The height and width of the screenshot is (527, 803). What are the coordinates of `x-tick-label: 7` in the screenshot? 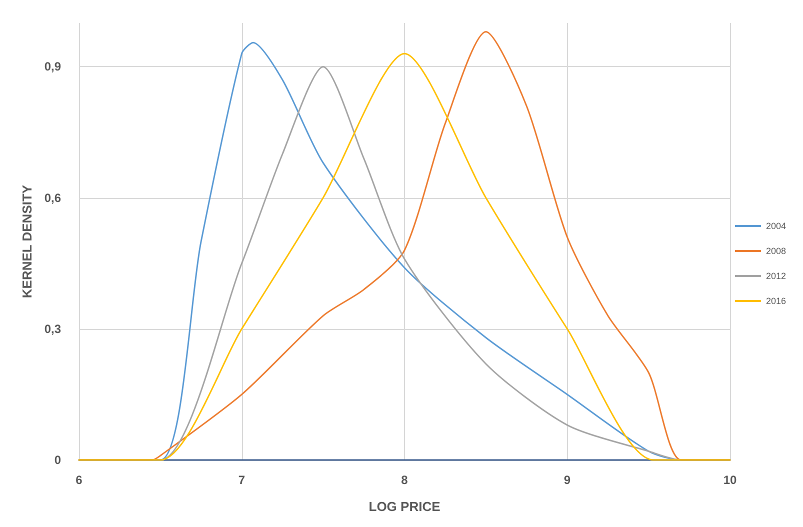 It's located at (242, 480).